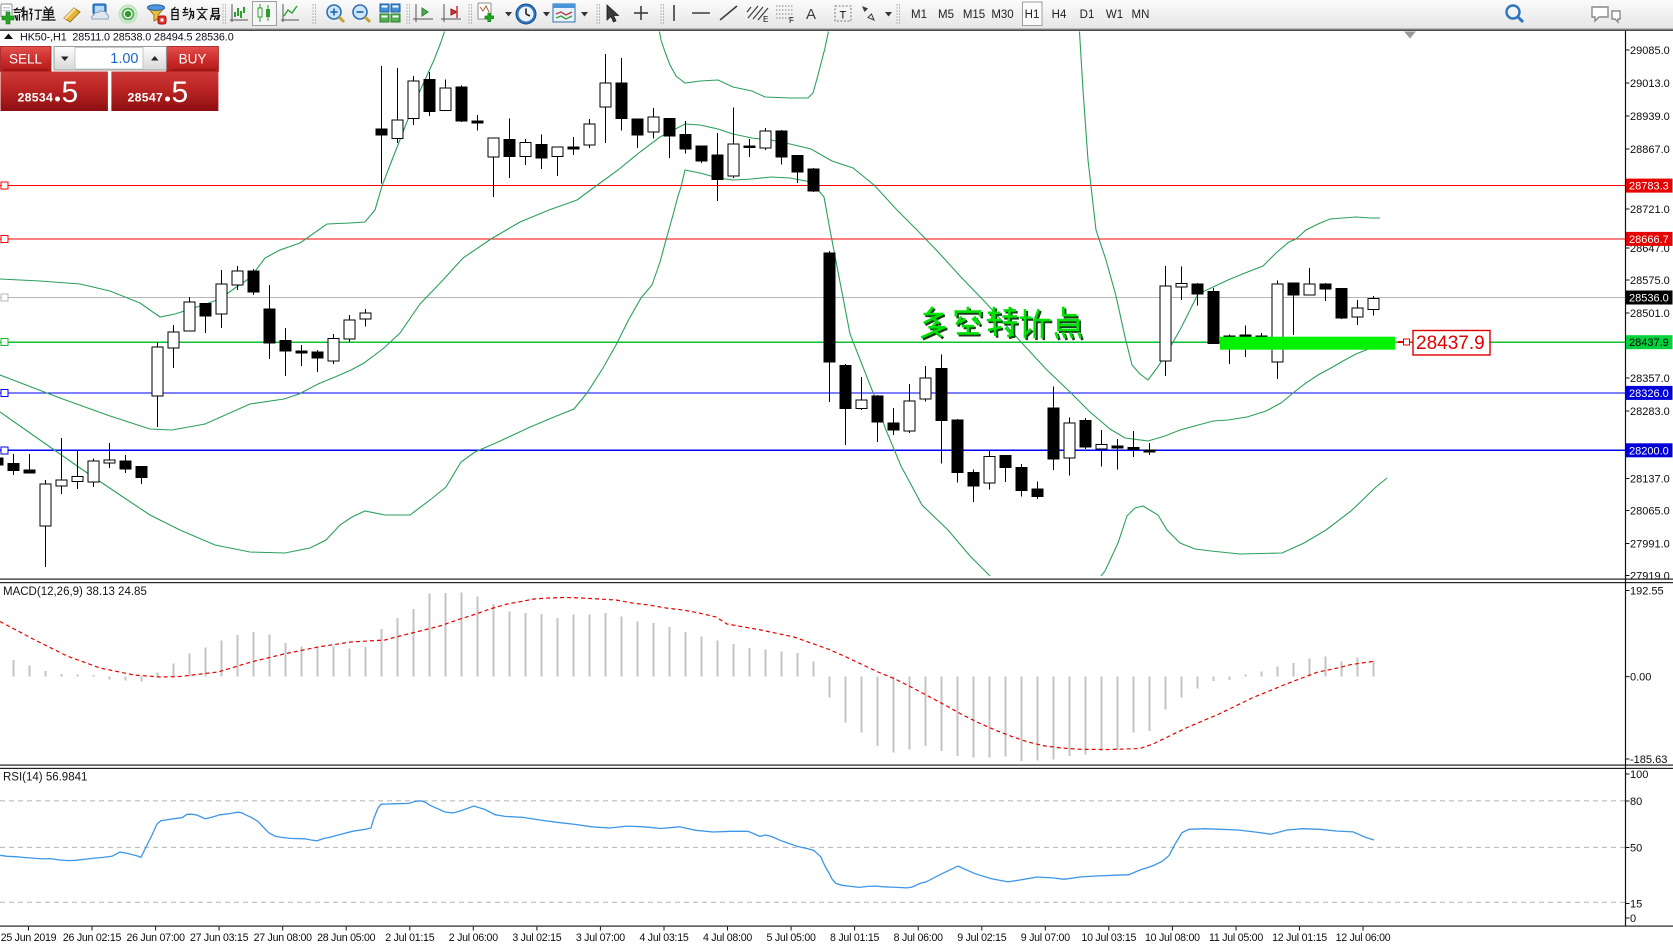  Describe the element at coordinates (918, 938) in the screenshot. I see `svg-text: 8 Jul 06:00` at that location.